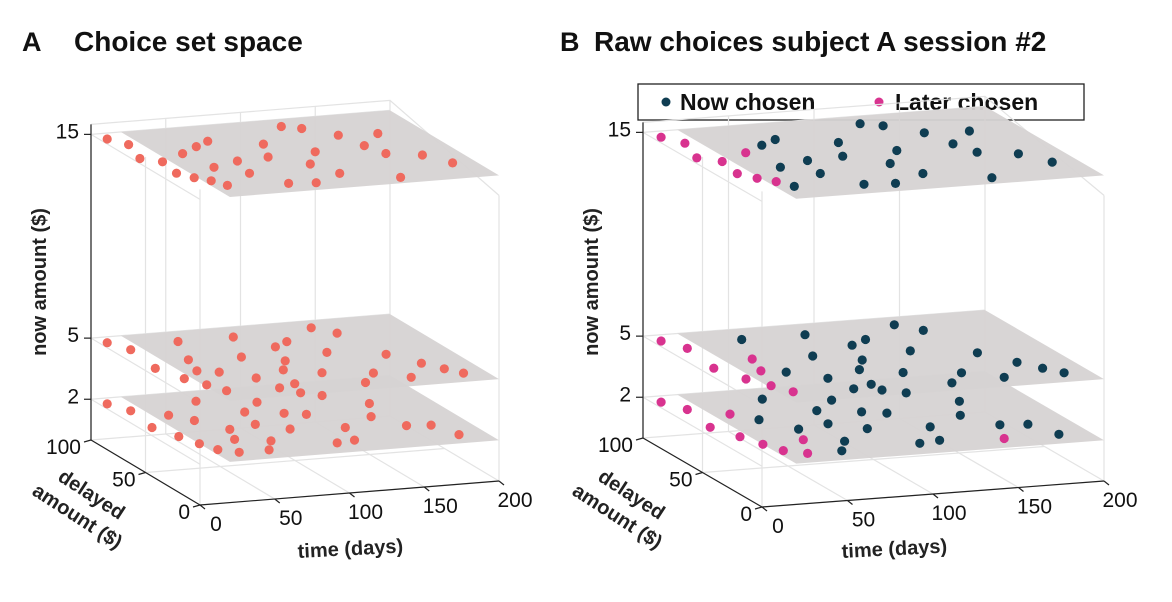  I want to click on choice-plane, so click(890, 152).